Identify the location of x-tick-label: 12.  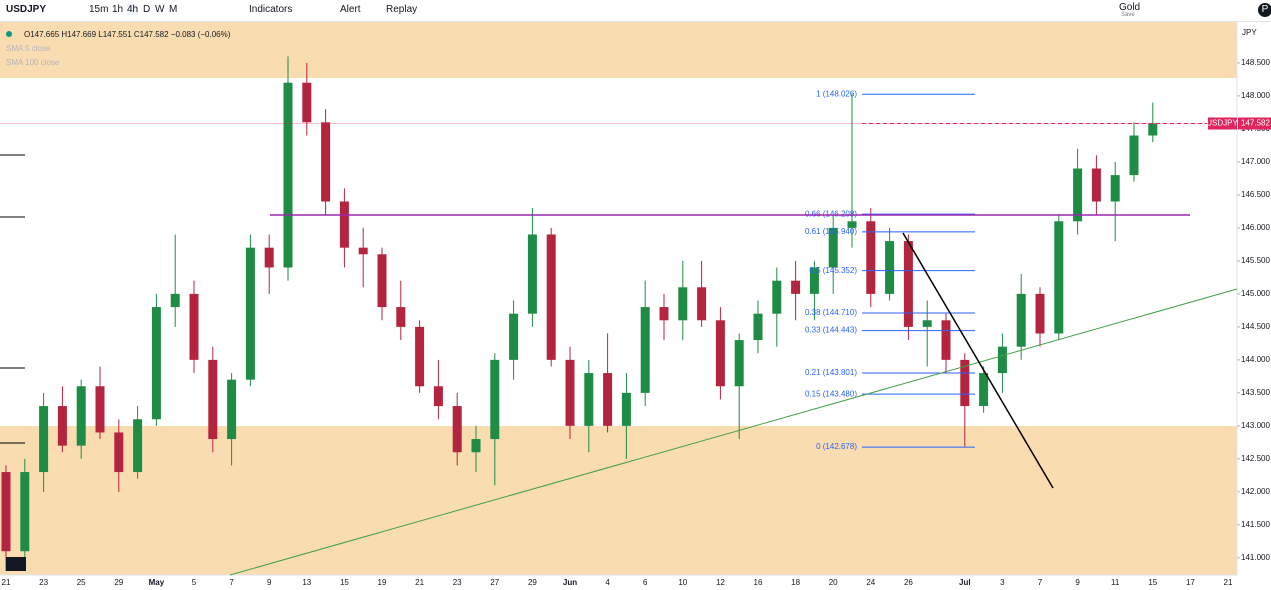
(720, 582).